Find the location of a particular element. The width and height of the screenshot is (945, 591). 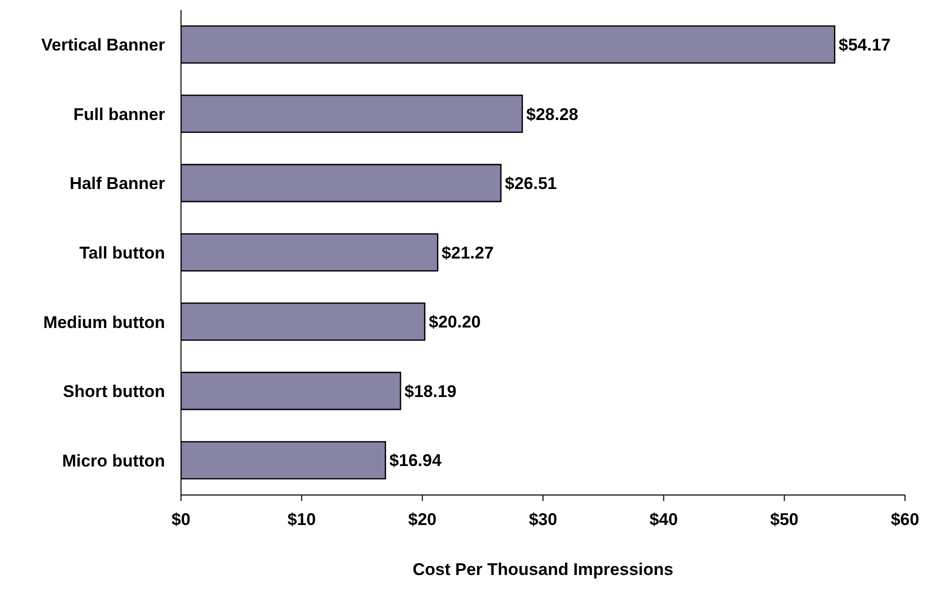

y-tick-label: Half Banner is located at coordinates (118, 184).